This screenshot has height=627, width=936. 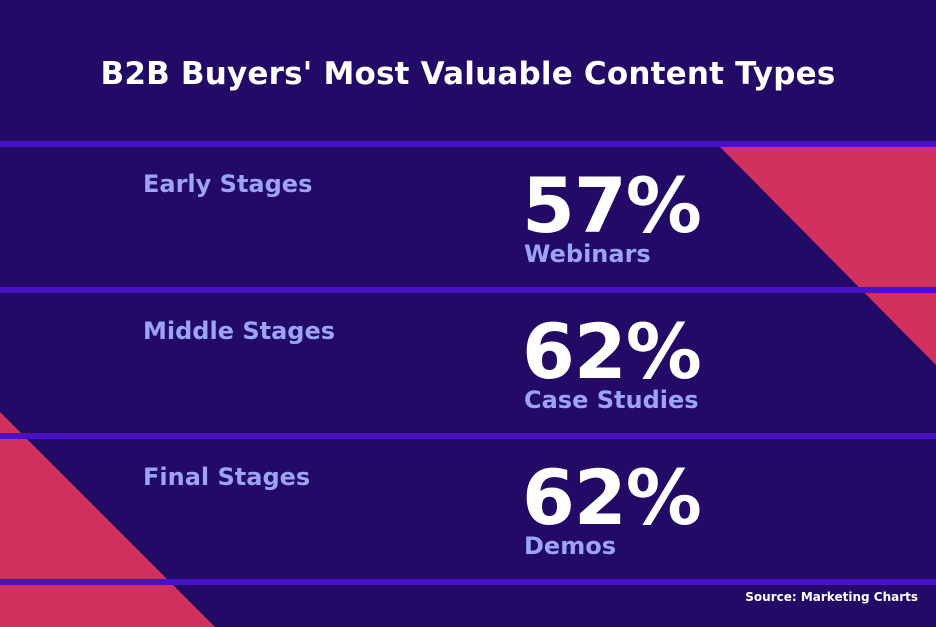 I want to click on bottom-left-accent-triangle, so click(x=107, y=519).